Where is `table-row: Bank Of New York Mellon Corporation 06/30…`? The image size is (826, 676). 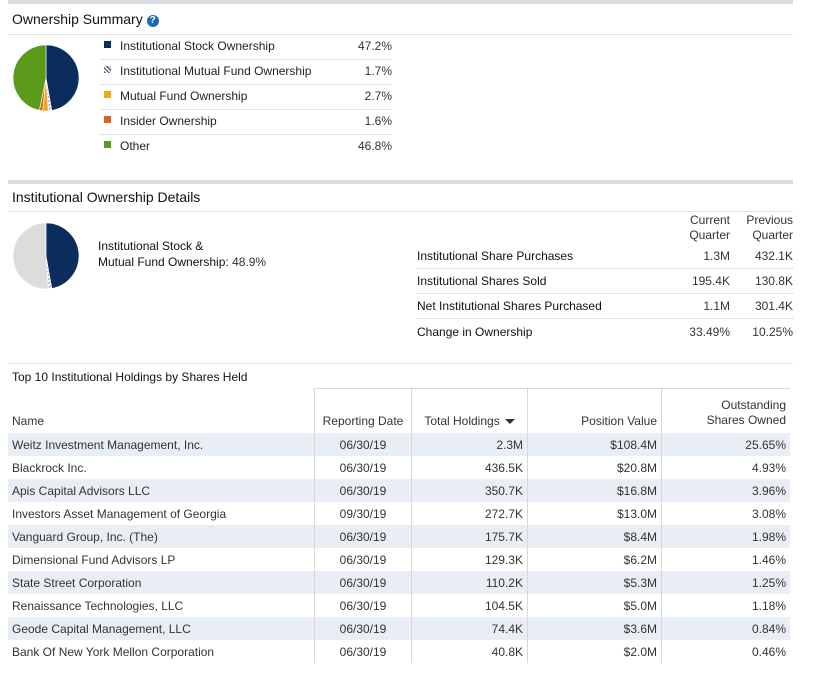
table-row: Bank Of New York Mellon Corporation 06/30… is located at coordinates (399, 651).